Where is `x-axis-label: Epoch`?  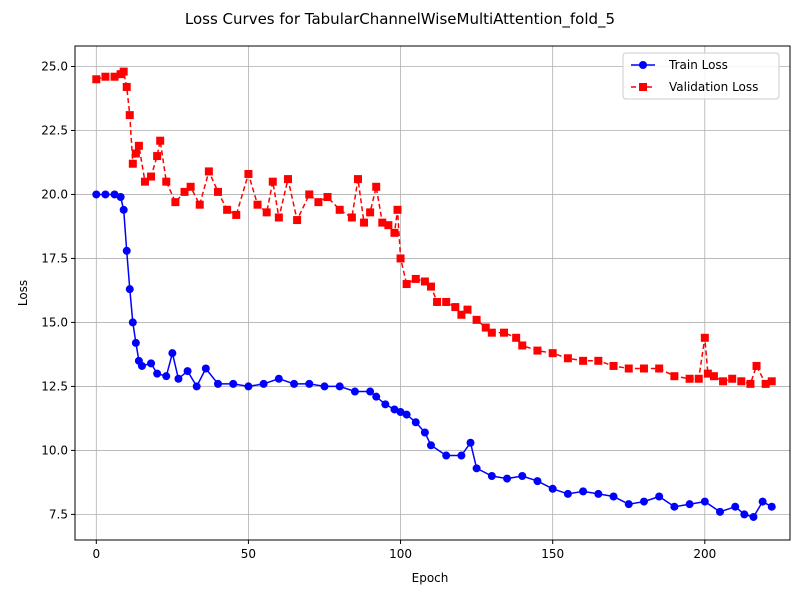
x-axis-label: Epoch is located at coordinates (430, 578).